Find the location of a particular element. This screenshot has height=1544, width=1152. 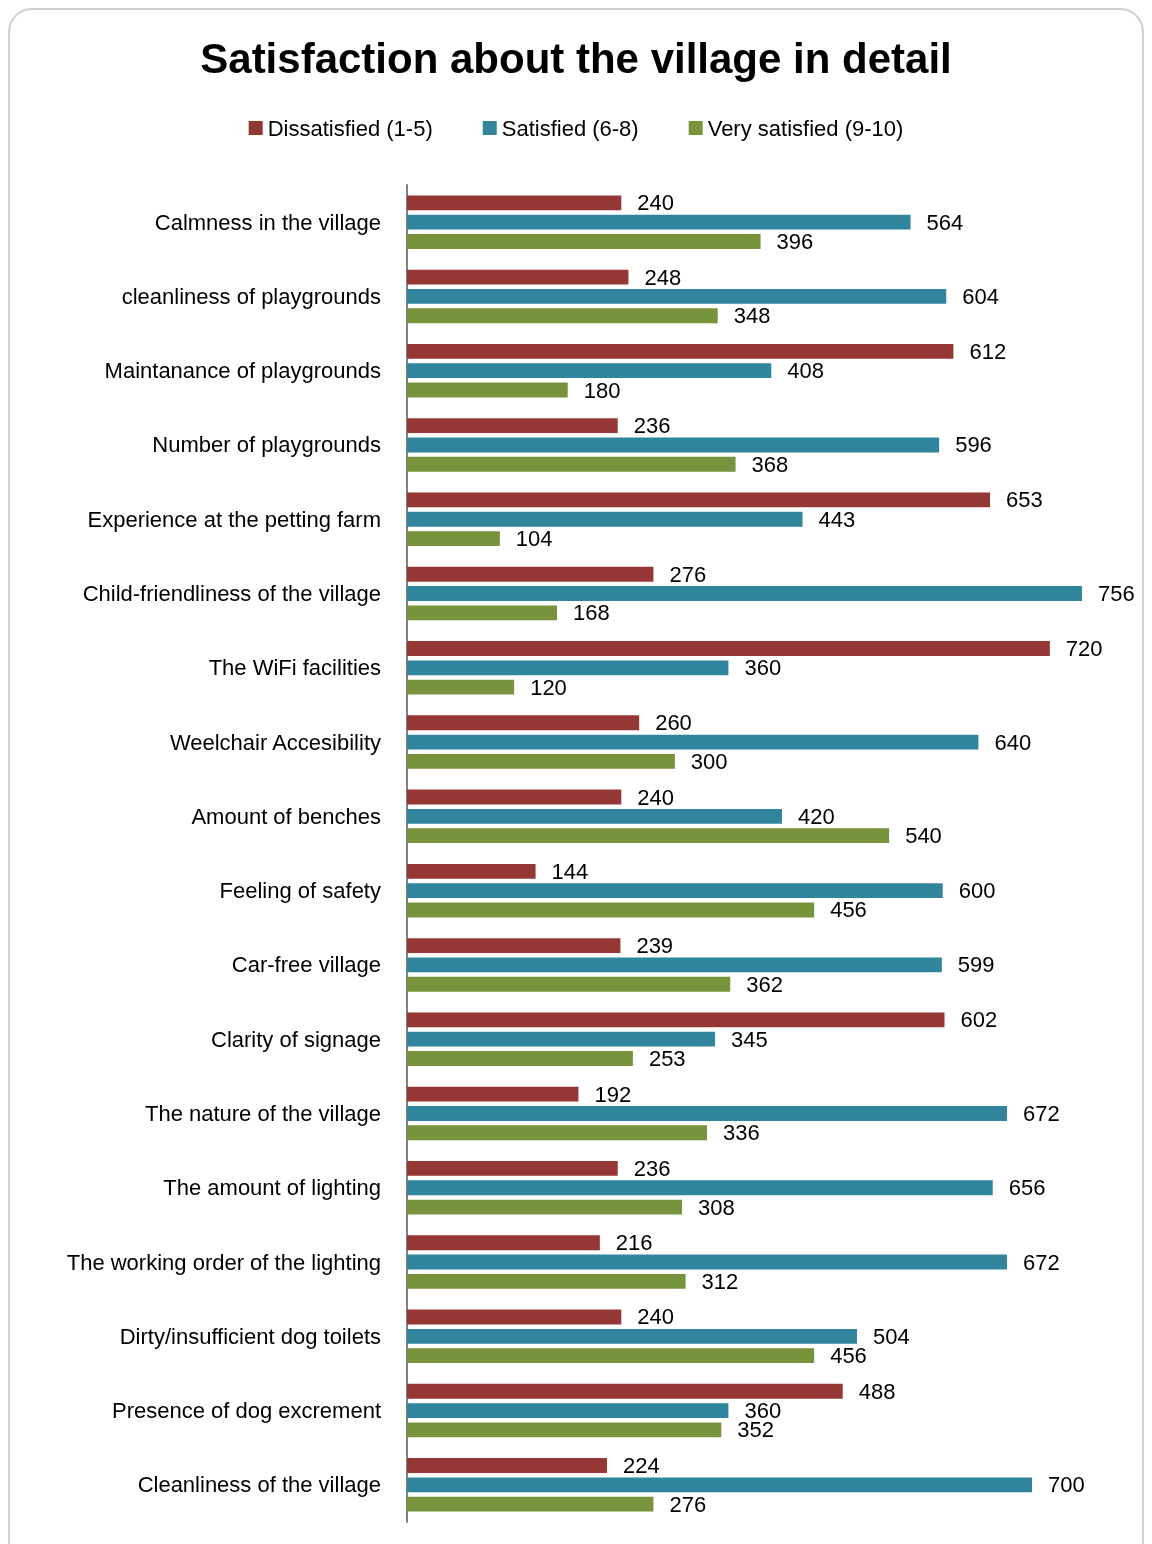

data-label: 540 is located at coordinates (923, 836).